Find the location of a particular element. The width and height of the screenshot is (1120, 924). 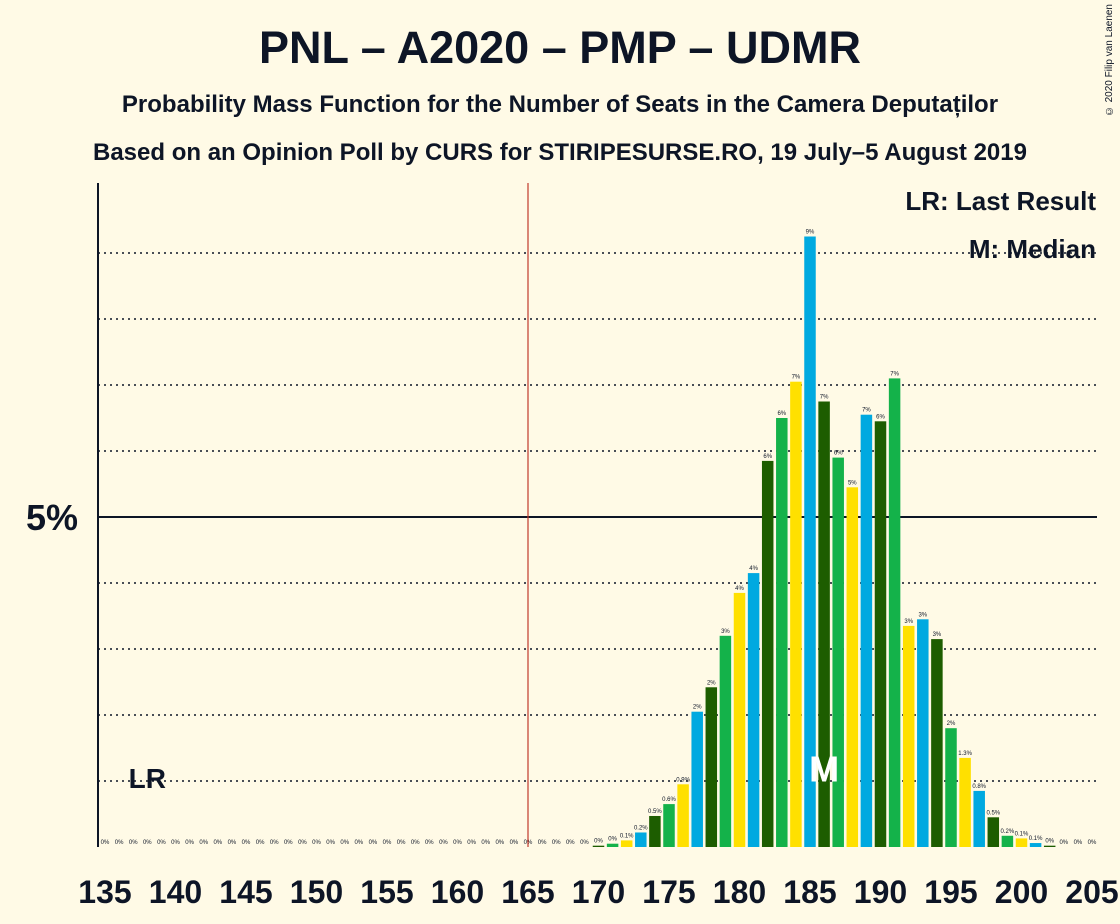

bar-value-label: 0.9% is located at coordinates (683, 780).